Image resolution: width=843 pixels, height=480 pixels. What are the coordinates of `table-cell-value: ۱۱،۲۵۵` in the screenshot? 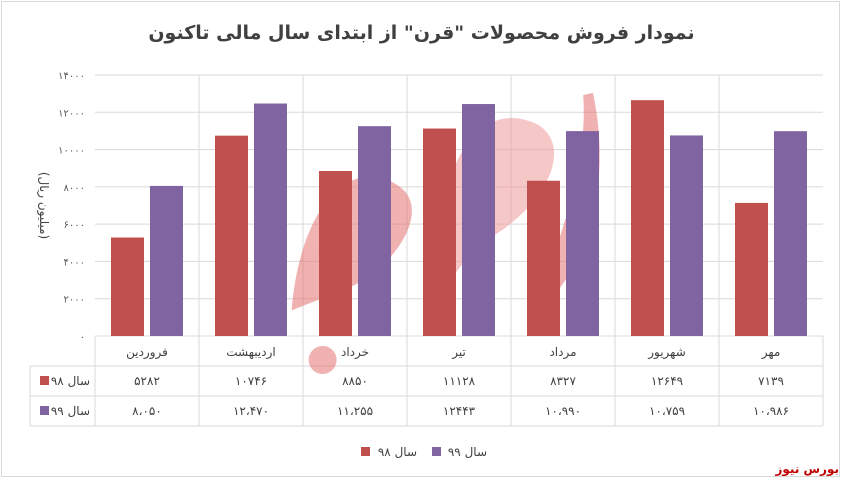 It's located at (355, 411).